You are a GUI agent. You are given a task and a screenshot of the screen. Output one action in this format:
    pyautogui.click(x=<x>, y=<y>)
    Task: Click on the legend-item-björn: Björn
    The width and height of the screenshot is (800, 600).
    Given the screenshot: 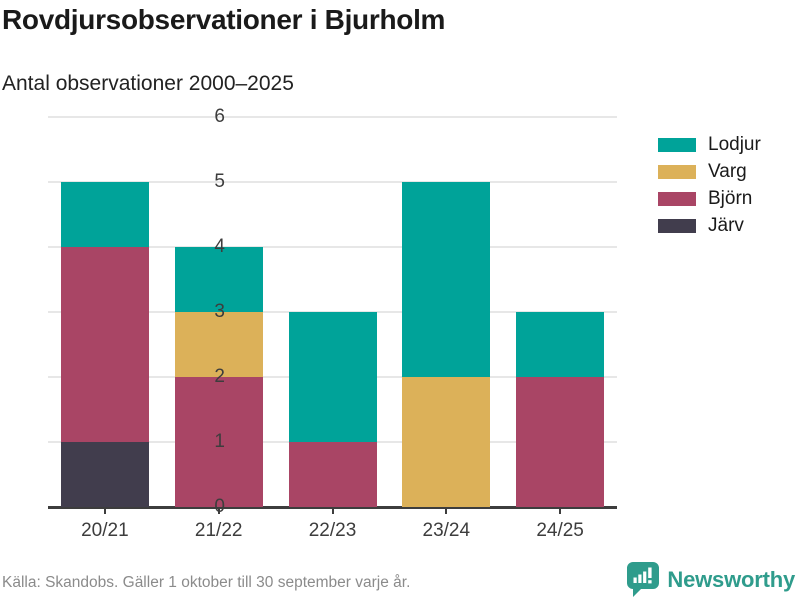 What is the action you would take?
    pyautogui.click(x=709, y=198)
    